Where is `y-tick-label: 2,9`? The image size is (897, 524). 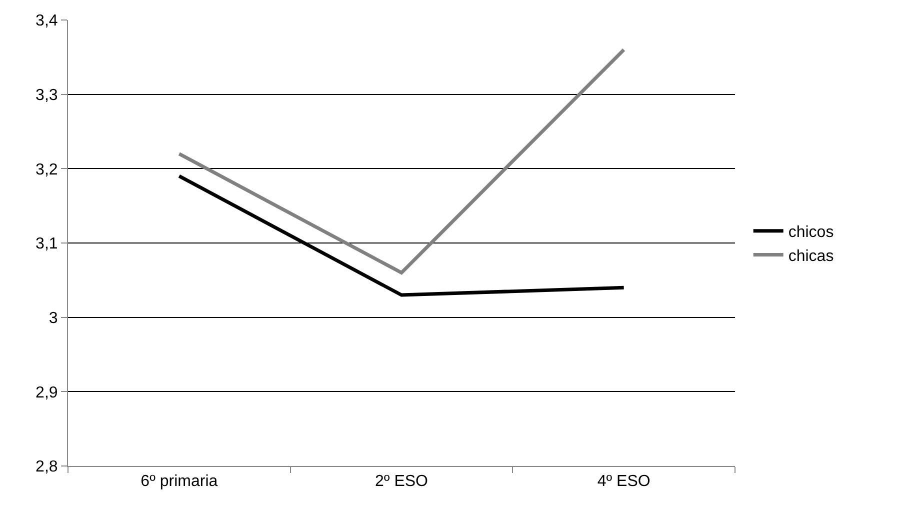
y-tick-label: 2,9 is located at coordinates (47, 393).